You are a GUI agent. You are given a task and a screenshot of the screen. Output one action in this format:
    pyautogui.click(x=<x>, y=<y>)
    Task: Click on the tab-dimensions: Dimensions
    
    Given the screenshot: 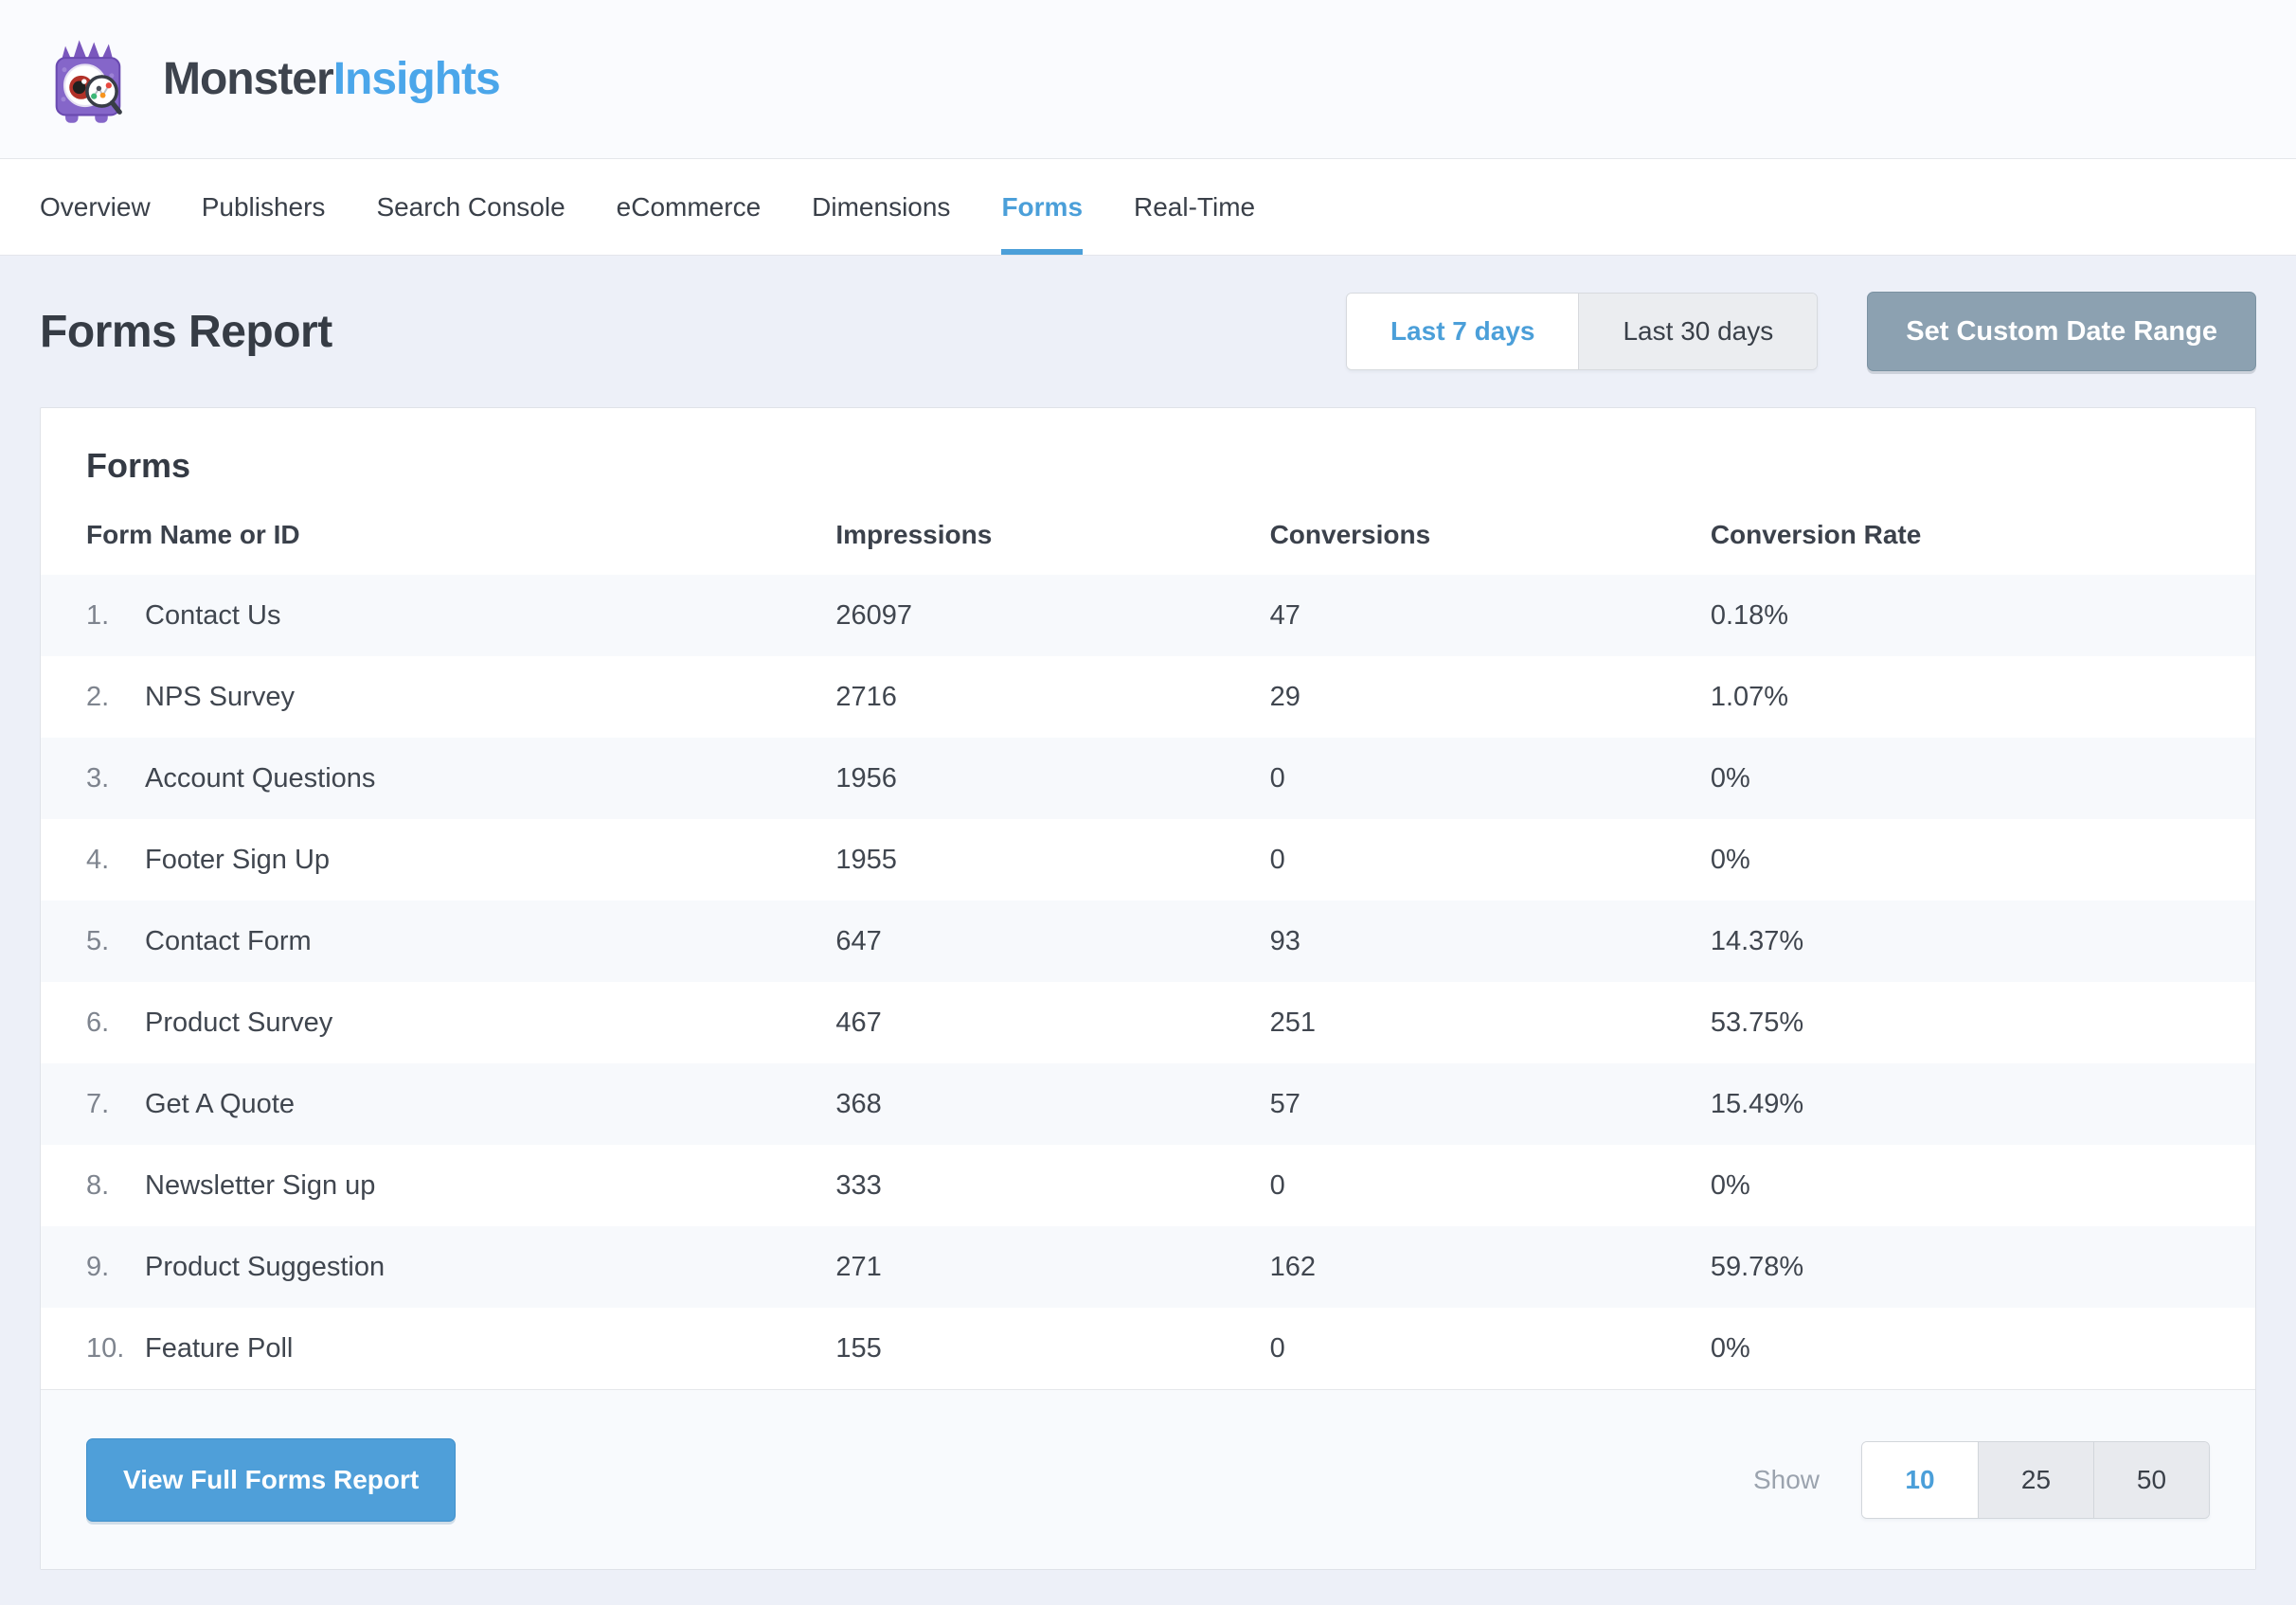 What is the action you would take?
    pyautogui.click(x=881, y=206)
    